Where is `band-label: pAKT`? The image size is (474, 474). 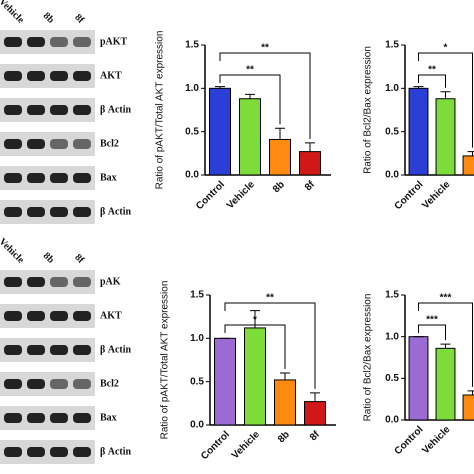 band-label: pAKT is located at coordinates (114, 41).